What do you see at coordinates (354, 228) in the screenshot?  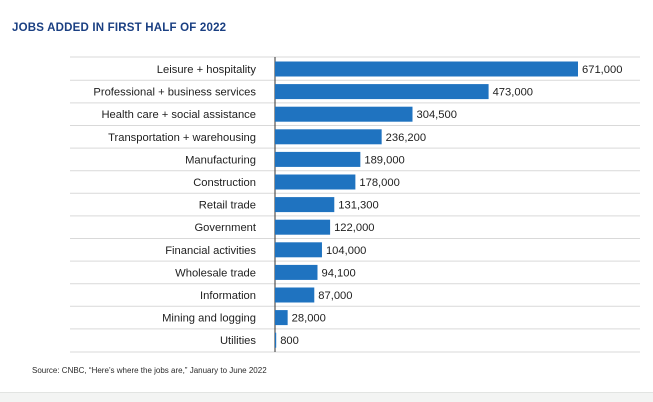 I see `data-label: 122,000` at bounding box center [354, 228].